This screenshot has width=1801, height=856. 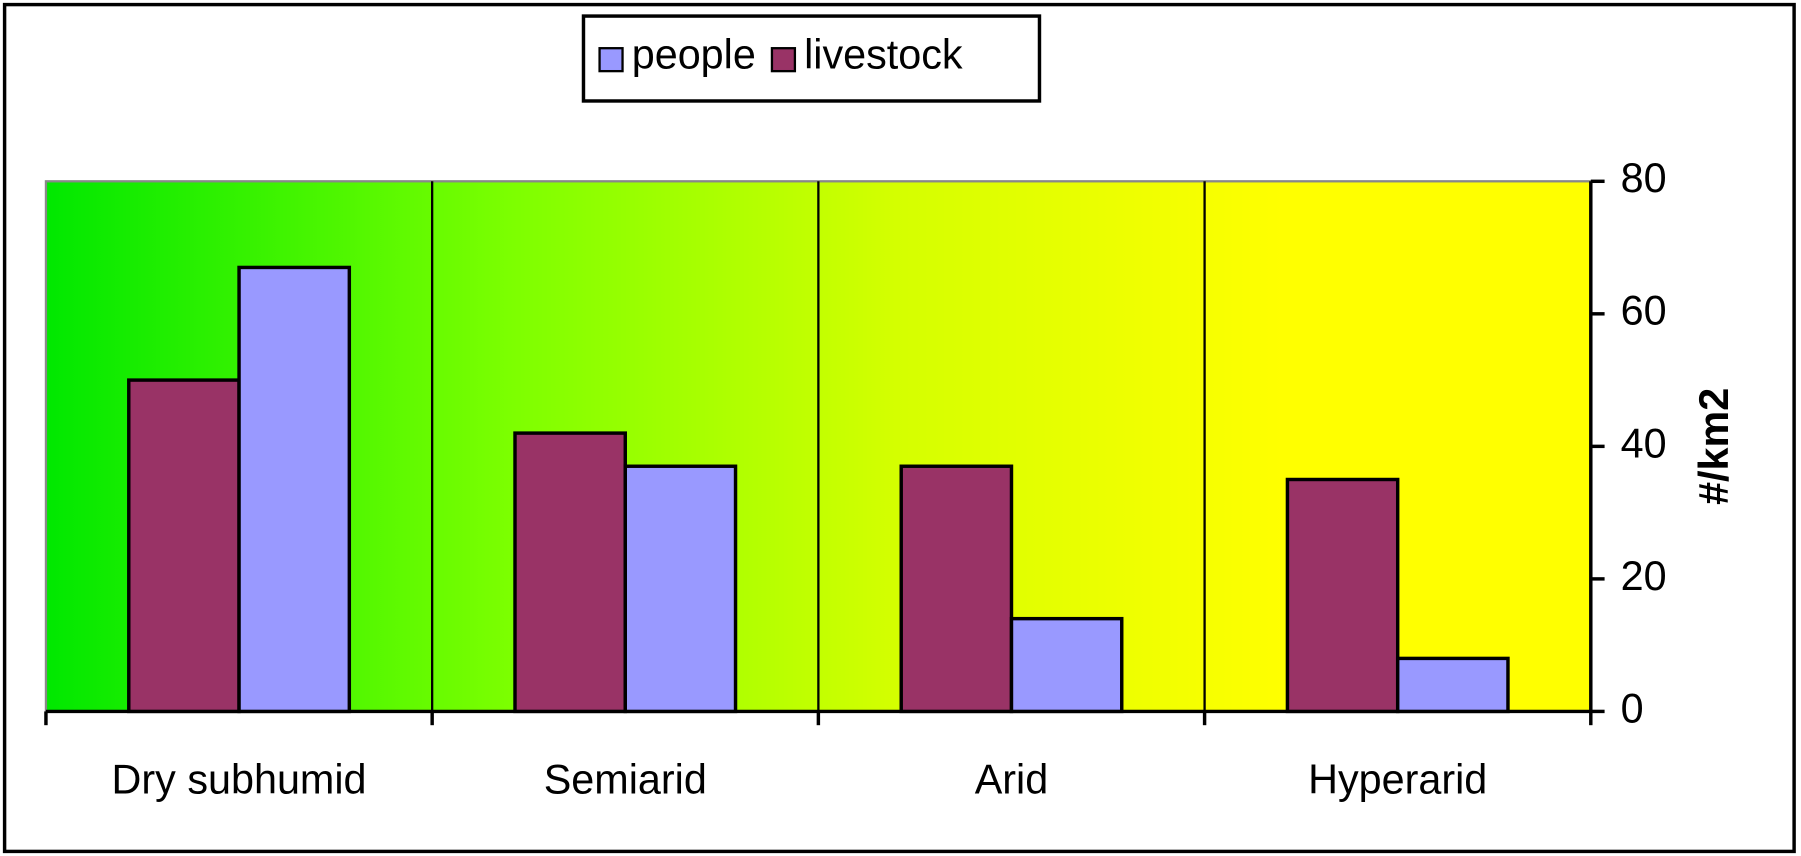 I want to click on y-tick-label: 20, so click(x=1644, y=576).